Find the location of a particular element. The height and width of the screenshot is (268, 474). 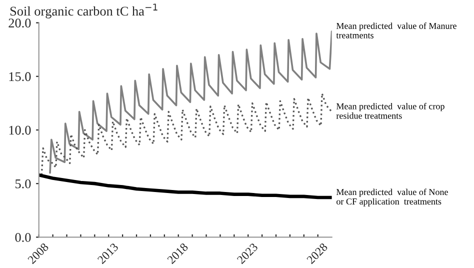

y-tick-label: 20.0 is located at coordinates (19, 23).